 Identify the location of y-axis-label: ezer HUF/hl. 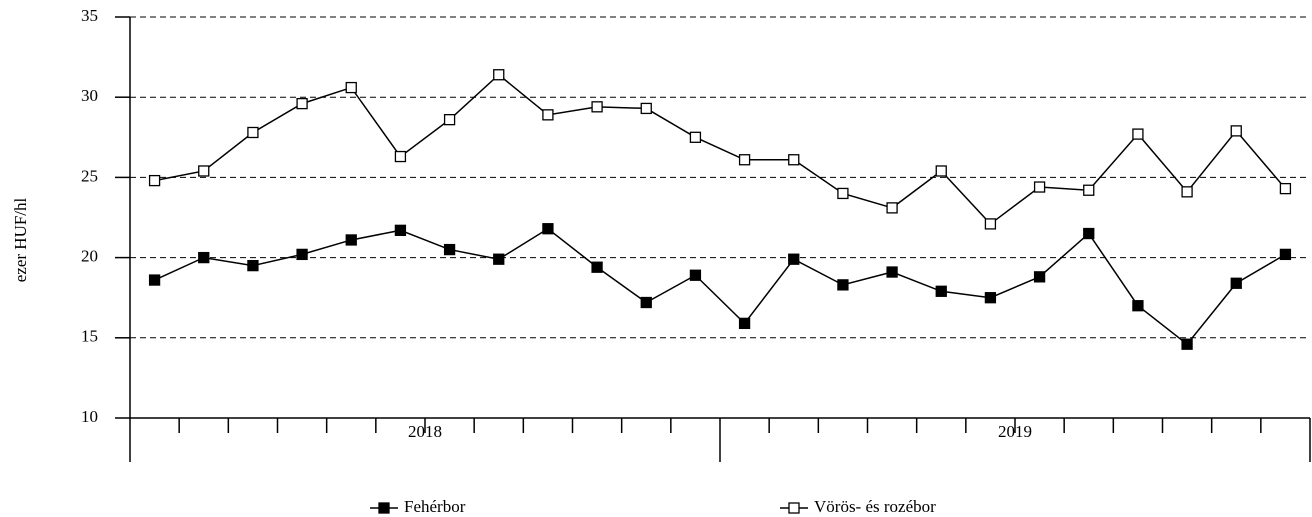
(20, 239).